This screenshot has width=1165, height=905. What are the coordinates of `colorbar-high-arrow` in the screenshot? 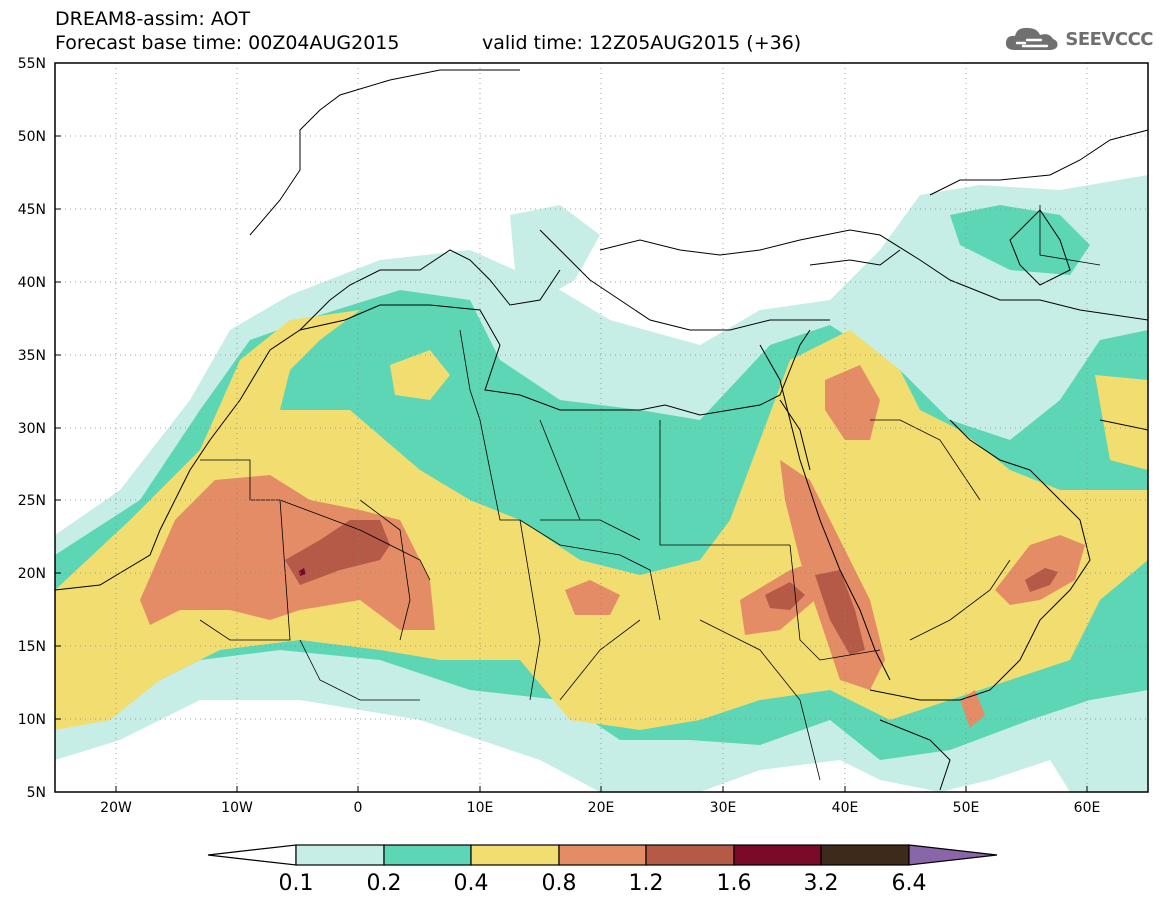 It's located at (953, 855).